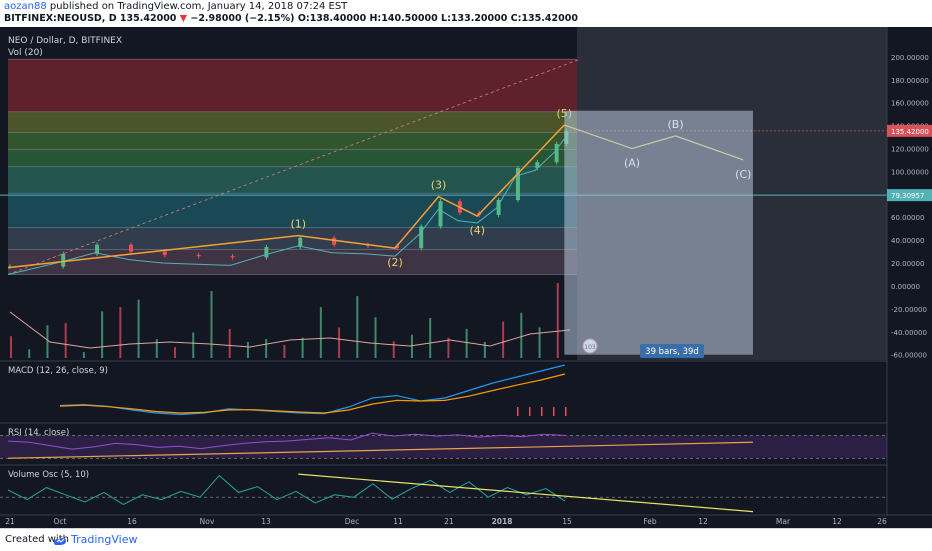 The height and width of the screenshot is (551, 932). Describe the element at coordinates (242, 18) in the screenshot. I see `price-change: −2.98000 (−2.15%)` at that location.